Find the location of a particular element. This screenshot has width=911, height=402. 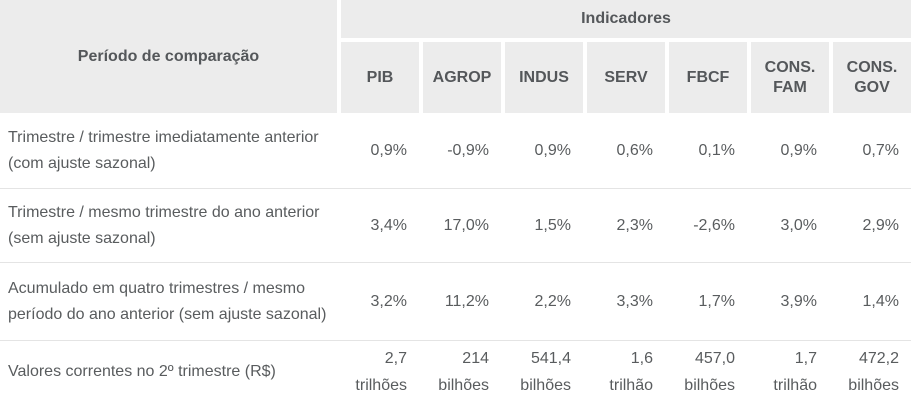

value-cell: 2,9% is located at coordinates (880, 225).